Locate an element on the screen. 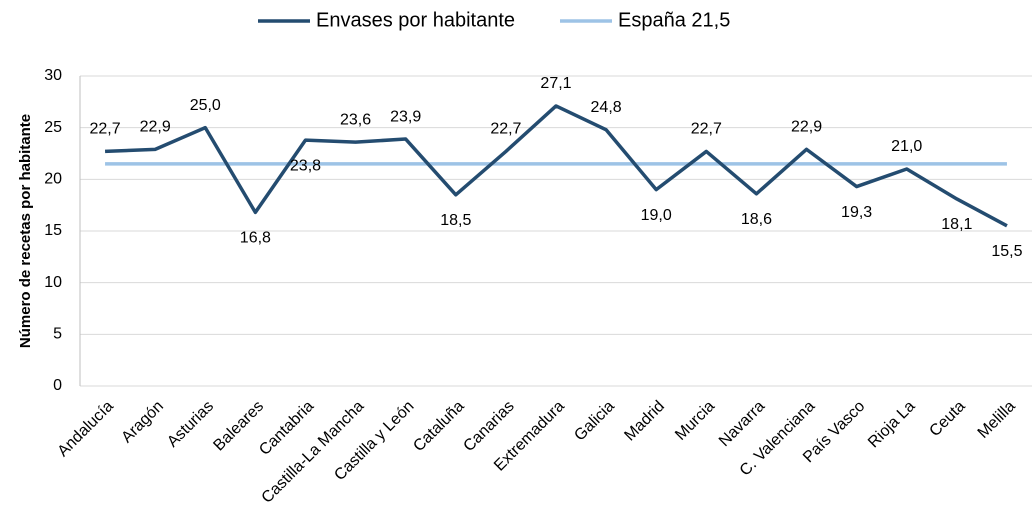 The width and height of the screenshot is (1034, 526). data-label: 23,9 is located at coordinates (405, 116).